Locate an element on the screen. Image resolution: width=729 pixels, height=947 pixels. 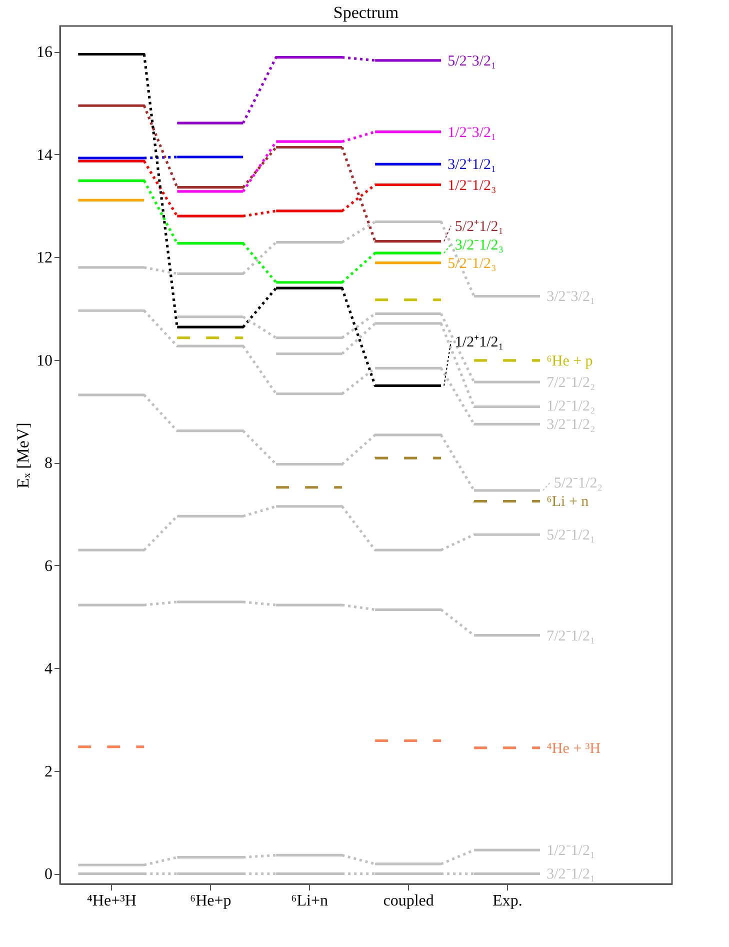
y-tick-label: 14 is located at coordinates (44, 155).